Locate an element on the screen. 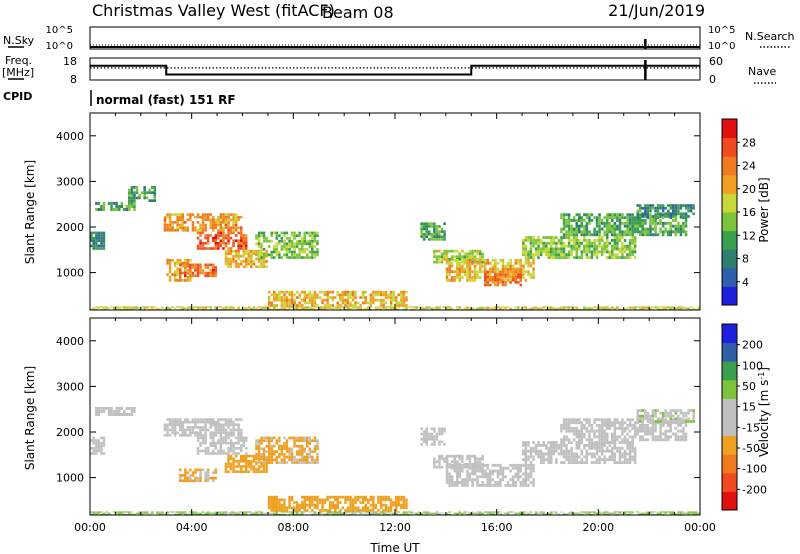 This screenshot has width=800, height=554. velocity-cbar-tick-label-2: 50 is located at coordinates (749, 386).